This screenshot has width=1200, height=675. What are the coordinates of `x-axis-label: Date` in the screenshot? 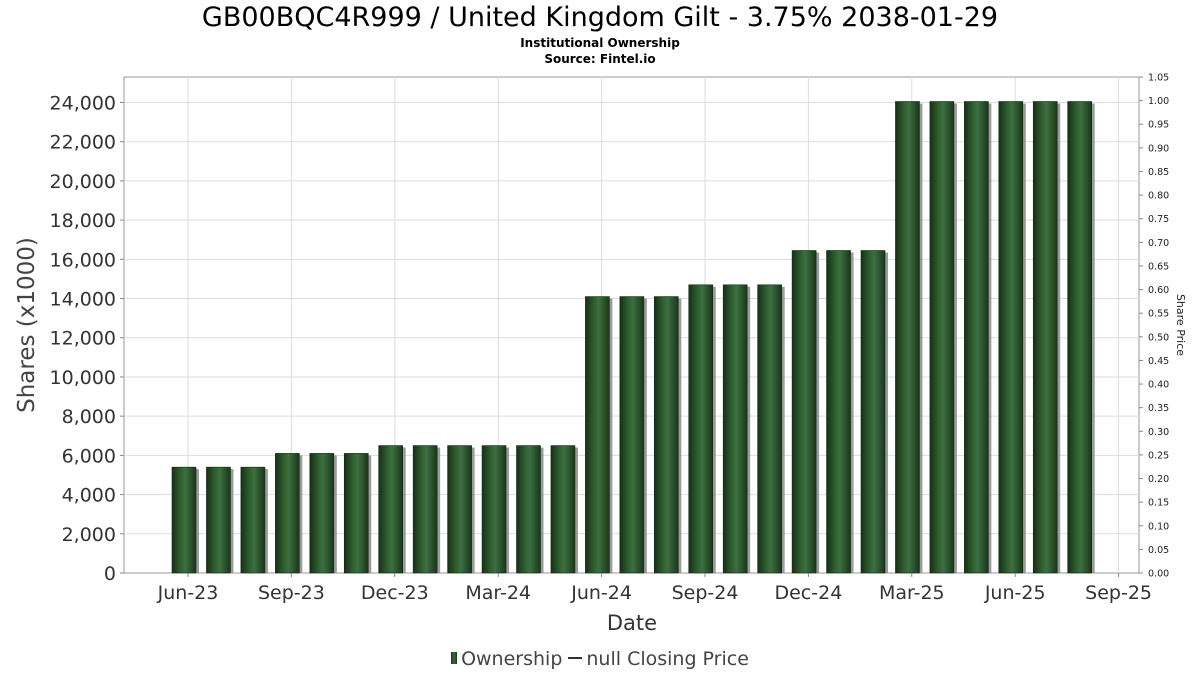 It's located at (632, 623).